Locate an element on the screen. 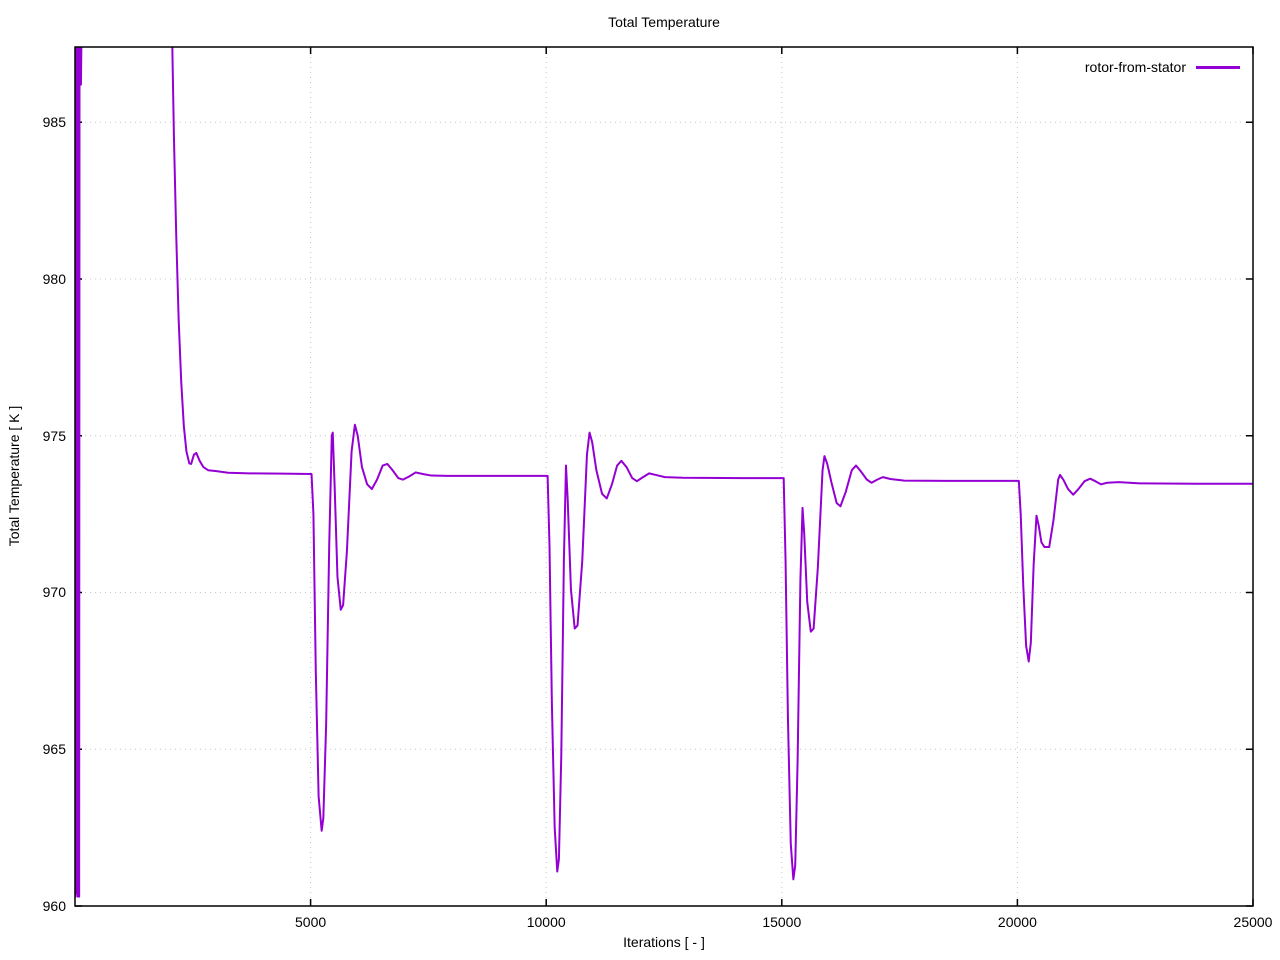 Image resolution: width=1280 pixels, height=960 pixels. y-tick-label: 960 is located at coordinates (54, 906).